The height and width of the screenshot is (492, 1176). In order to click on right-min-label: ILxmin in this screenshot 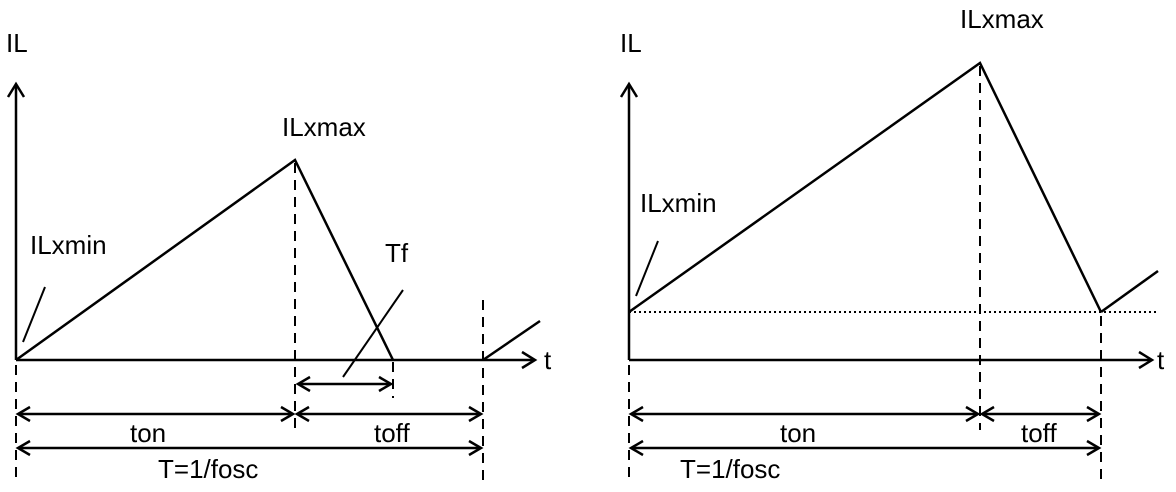, I will do `click(678, 203)`.